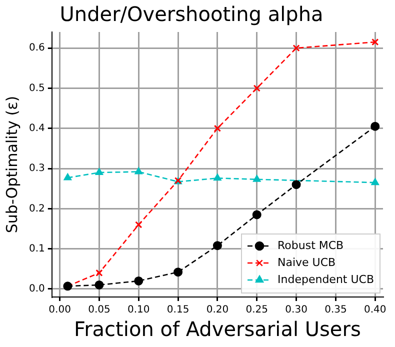 The image size is (395, 347). I want to click on x-axis-title: Fraction of Adversarial Users, so click(217, 329).